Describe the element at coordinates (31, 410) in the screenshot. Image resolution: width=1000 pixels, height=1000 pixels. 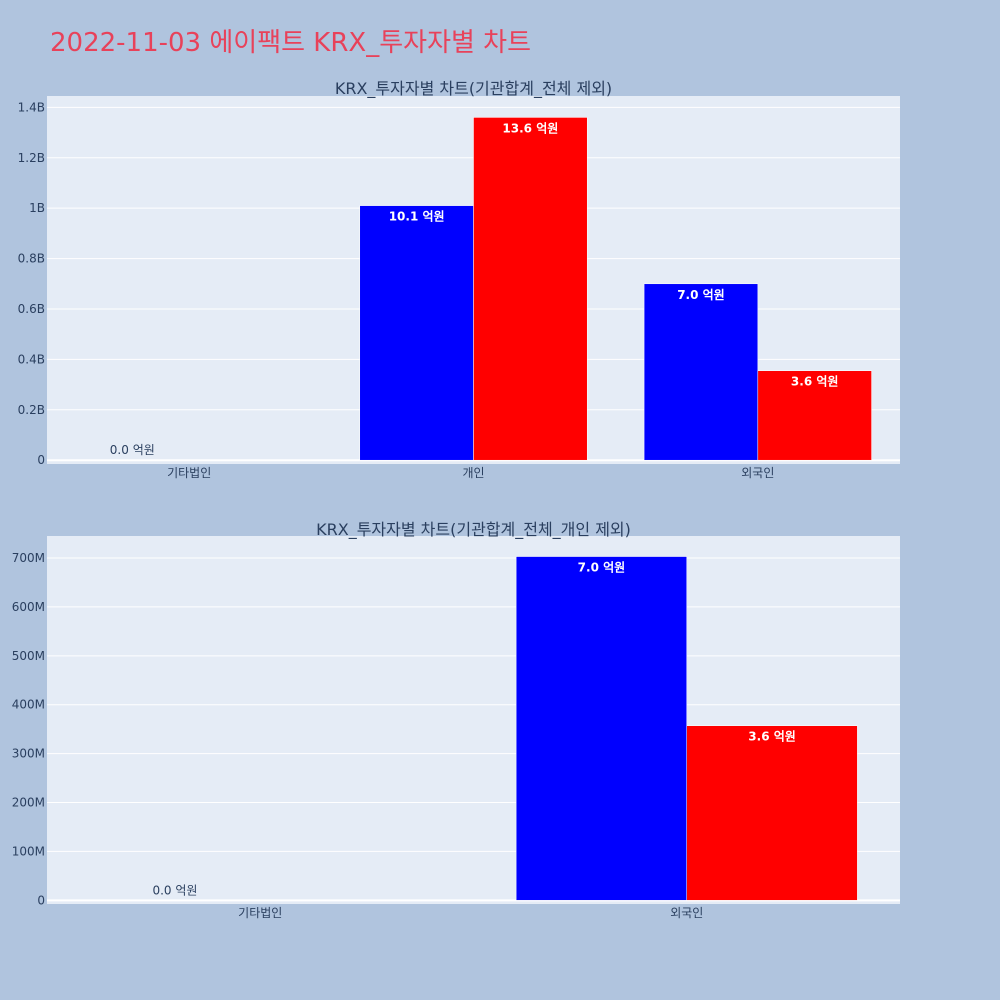
I see `y-tick-label: 0.2B` at that location.